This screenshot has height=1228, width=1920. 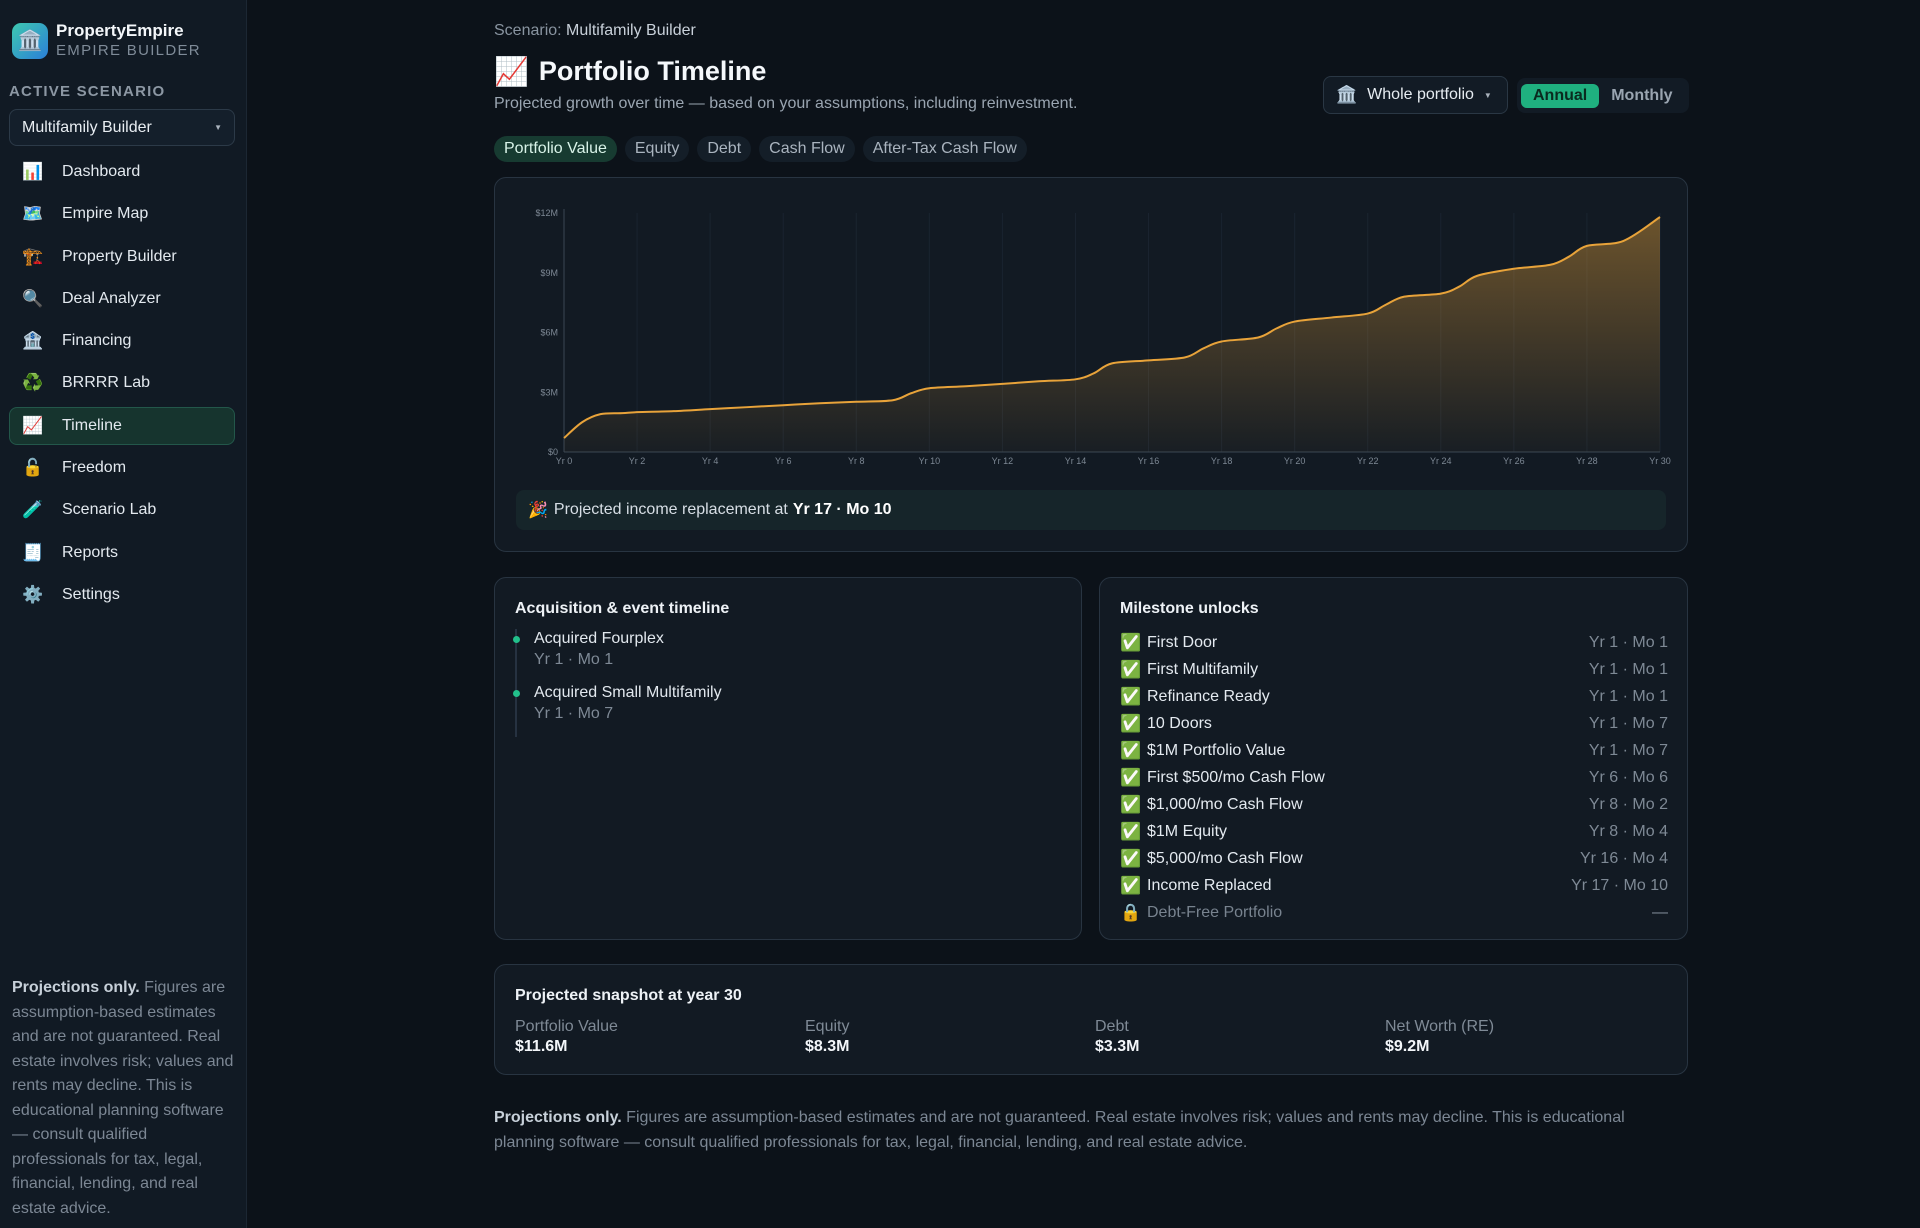 I want to click on milestone-name: $1M Portfolio Value, so click(x=1216, y=750).